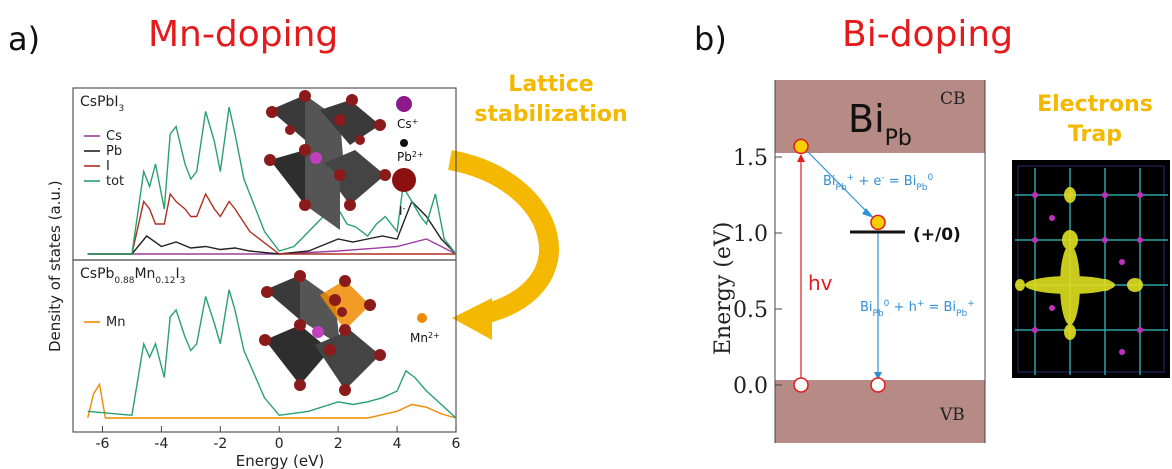 This screenshot has height=469, width=1172. What do you see at coordinates (161, 444) in the screenshot?
I see `x-tick-label: -4` at bounding box center [161, 444].